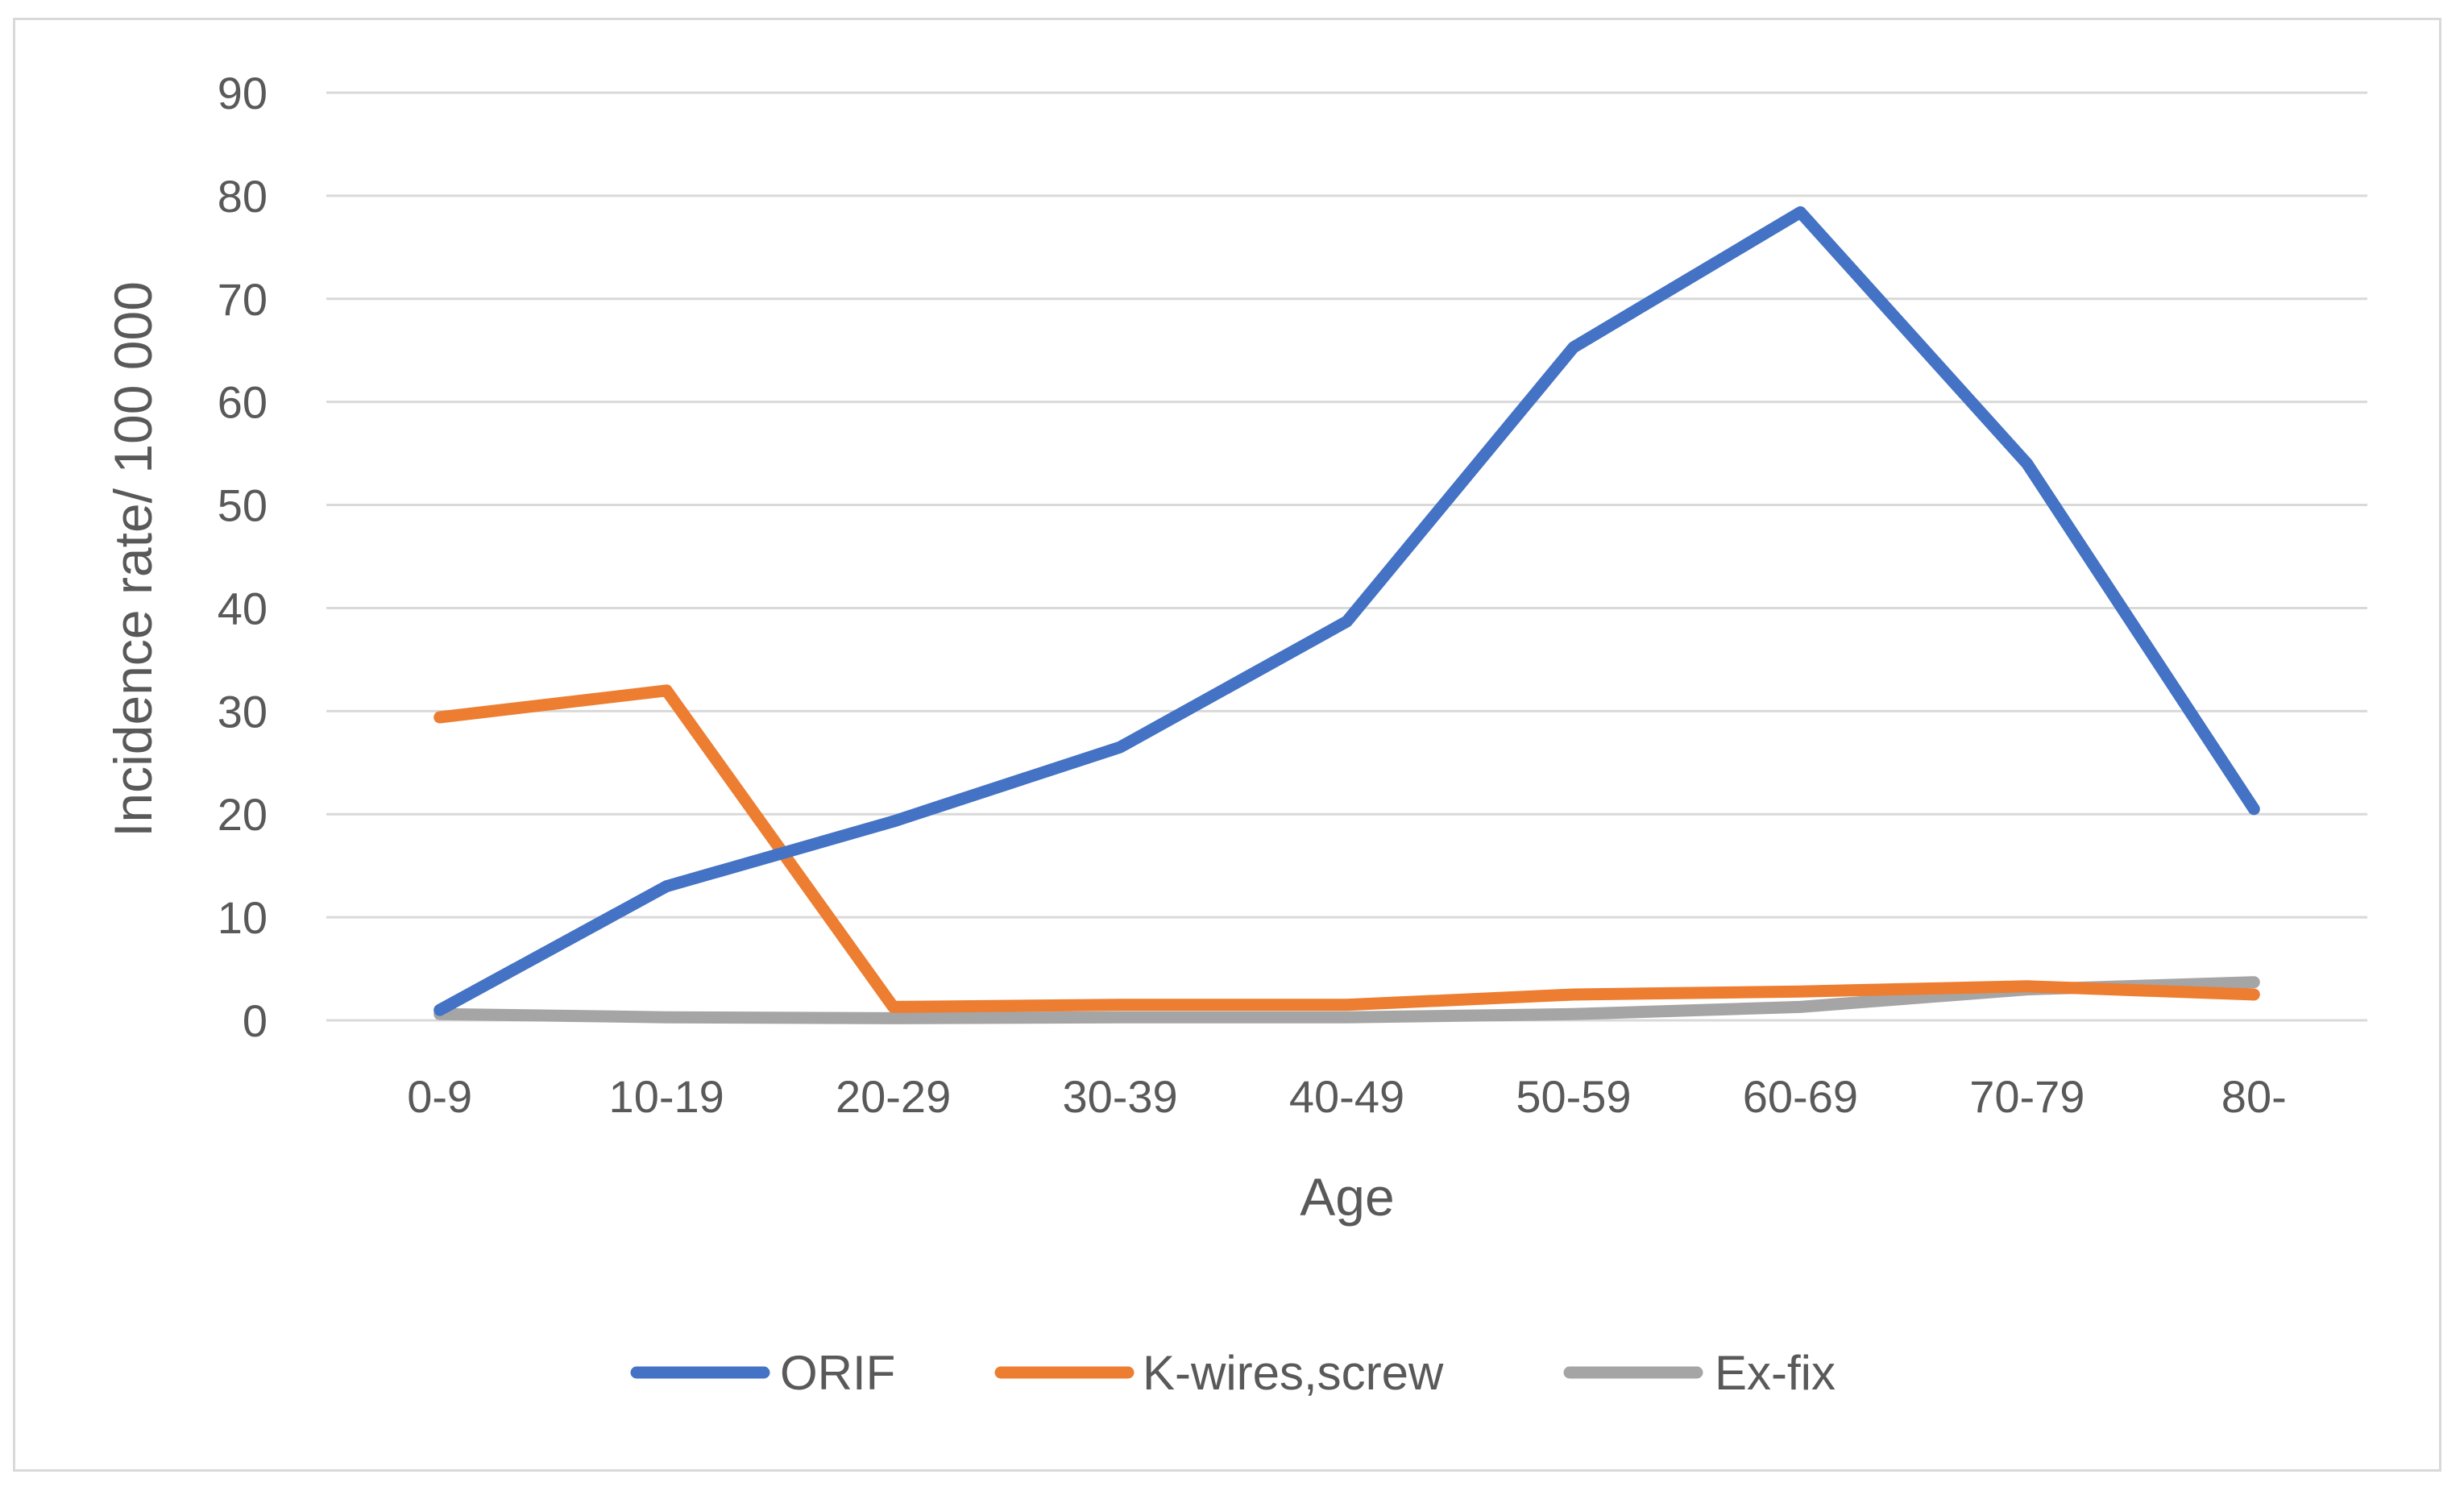  I want to click on y-tick-label: 10, so click(243, 917).